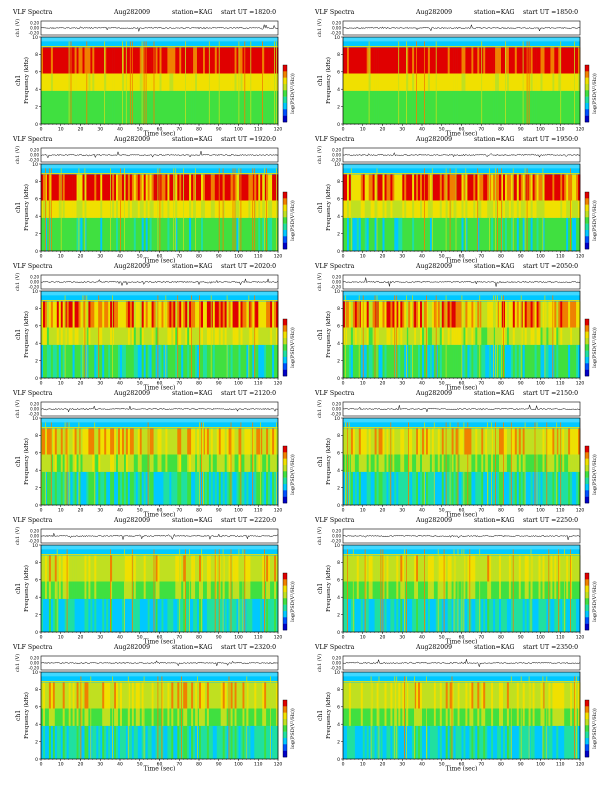 Image resolution: width=612 pixels, height=792 pixels. I want to click on colorbar-segment, so click(285, 227).